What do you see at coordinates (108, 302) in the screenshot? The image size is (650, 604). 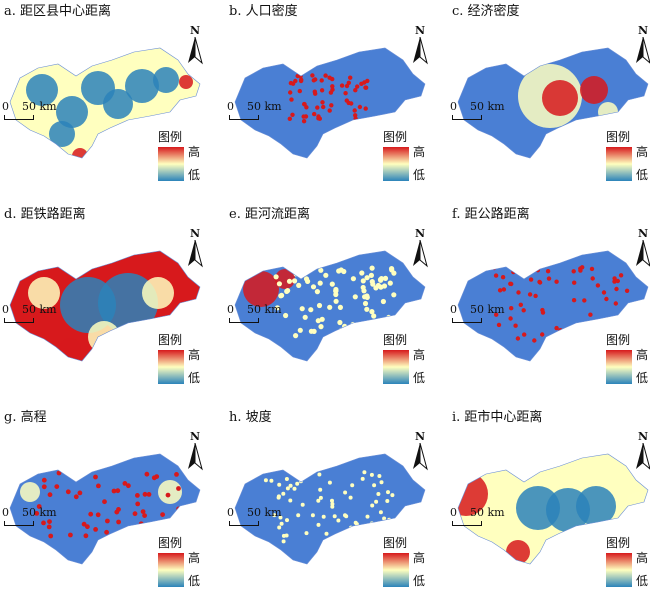 I see `panel-d: d. 距铁路距离 N 0 50 km 图例 高 低` at bounding box center [108, 302].